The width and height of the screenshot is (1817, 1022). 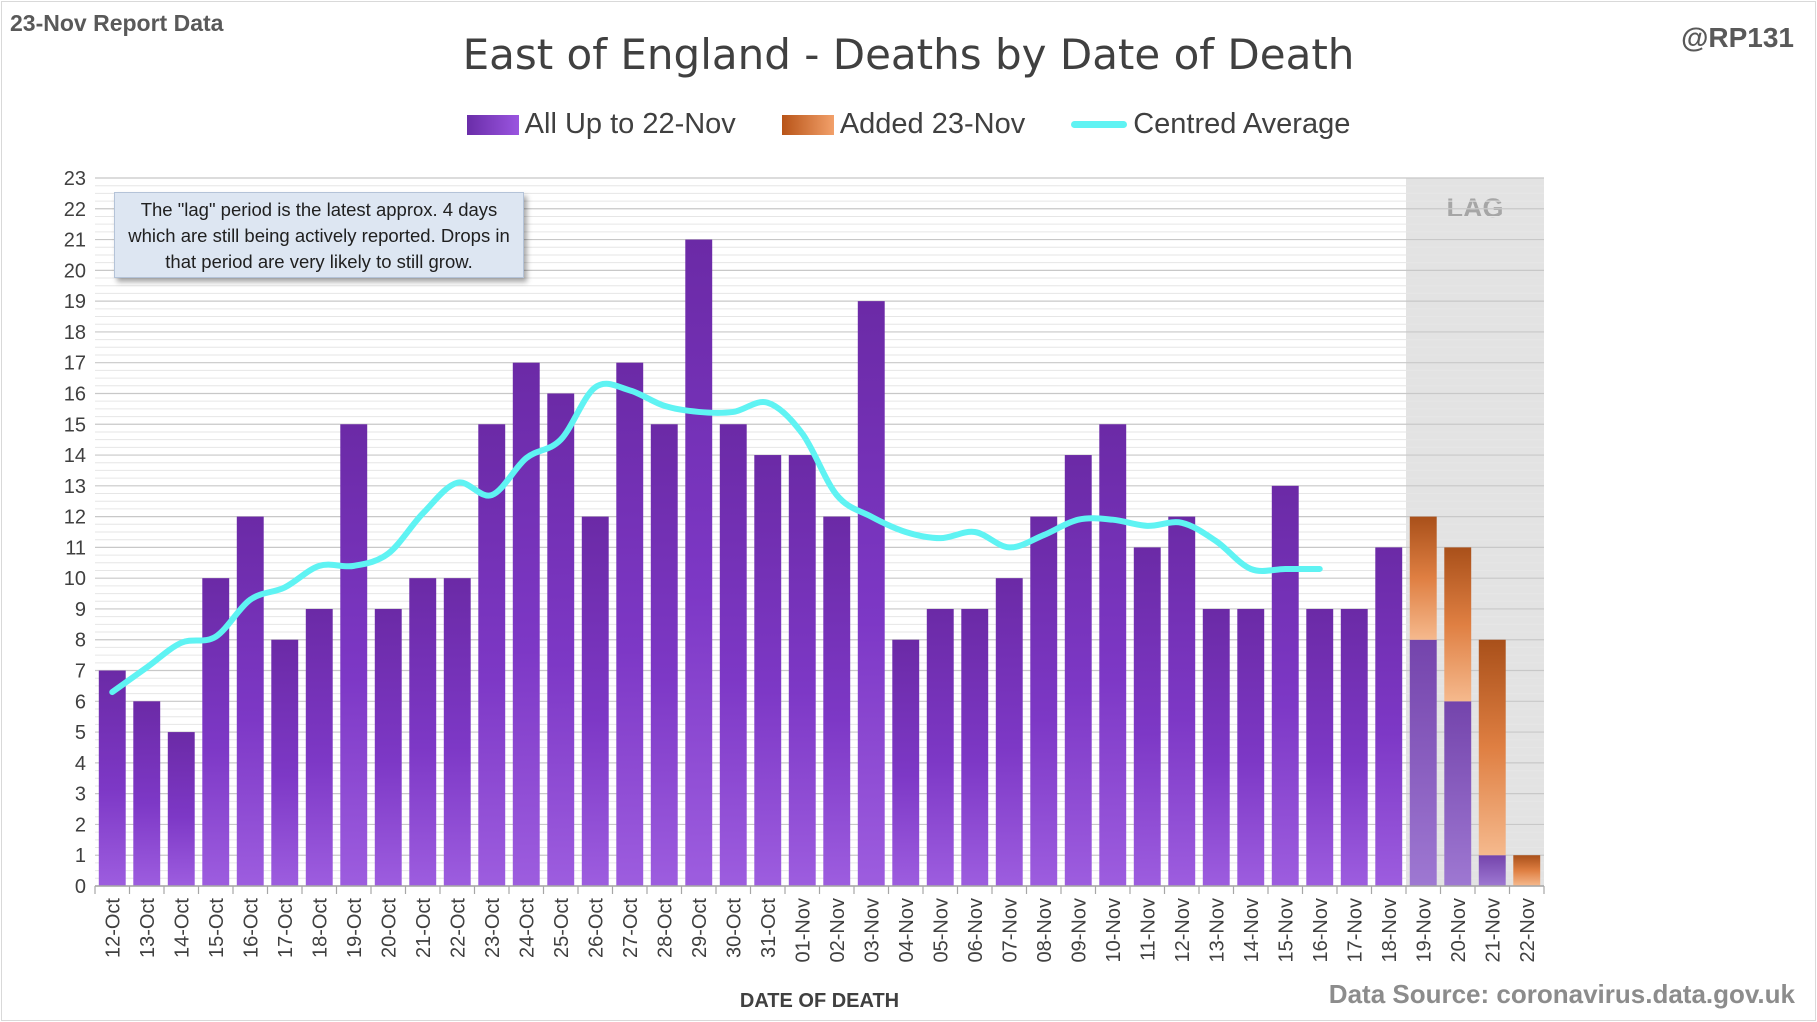 What do you see at coordinates (734, 928) in the screenshot?
I see `x-tick-label: 30-Oct` at bounding box center [734, 928].